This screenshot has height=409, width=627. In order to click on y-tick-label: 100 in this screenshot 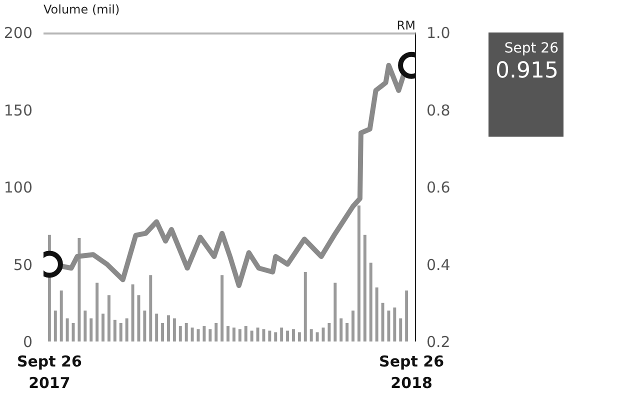, I will do `click(18, 187)`.